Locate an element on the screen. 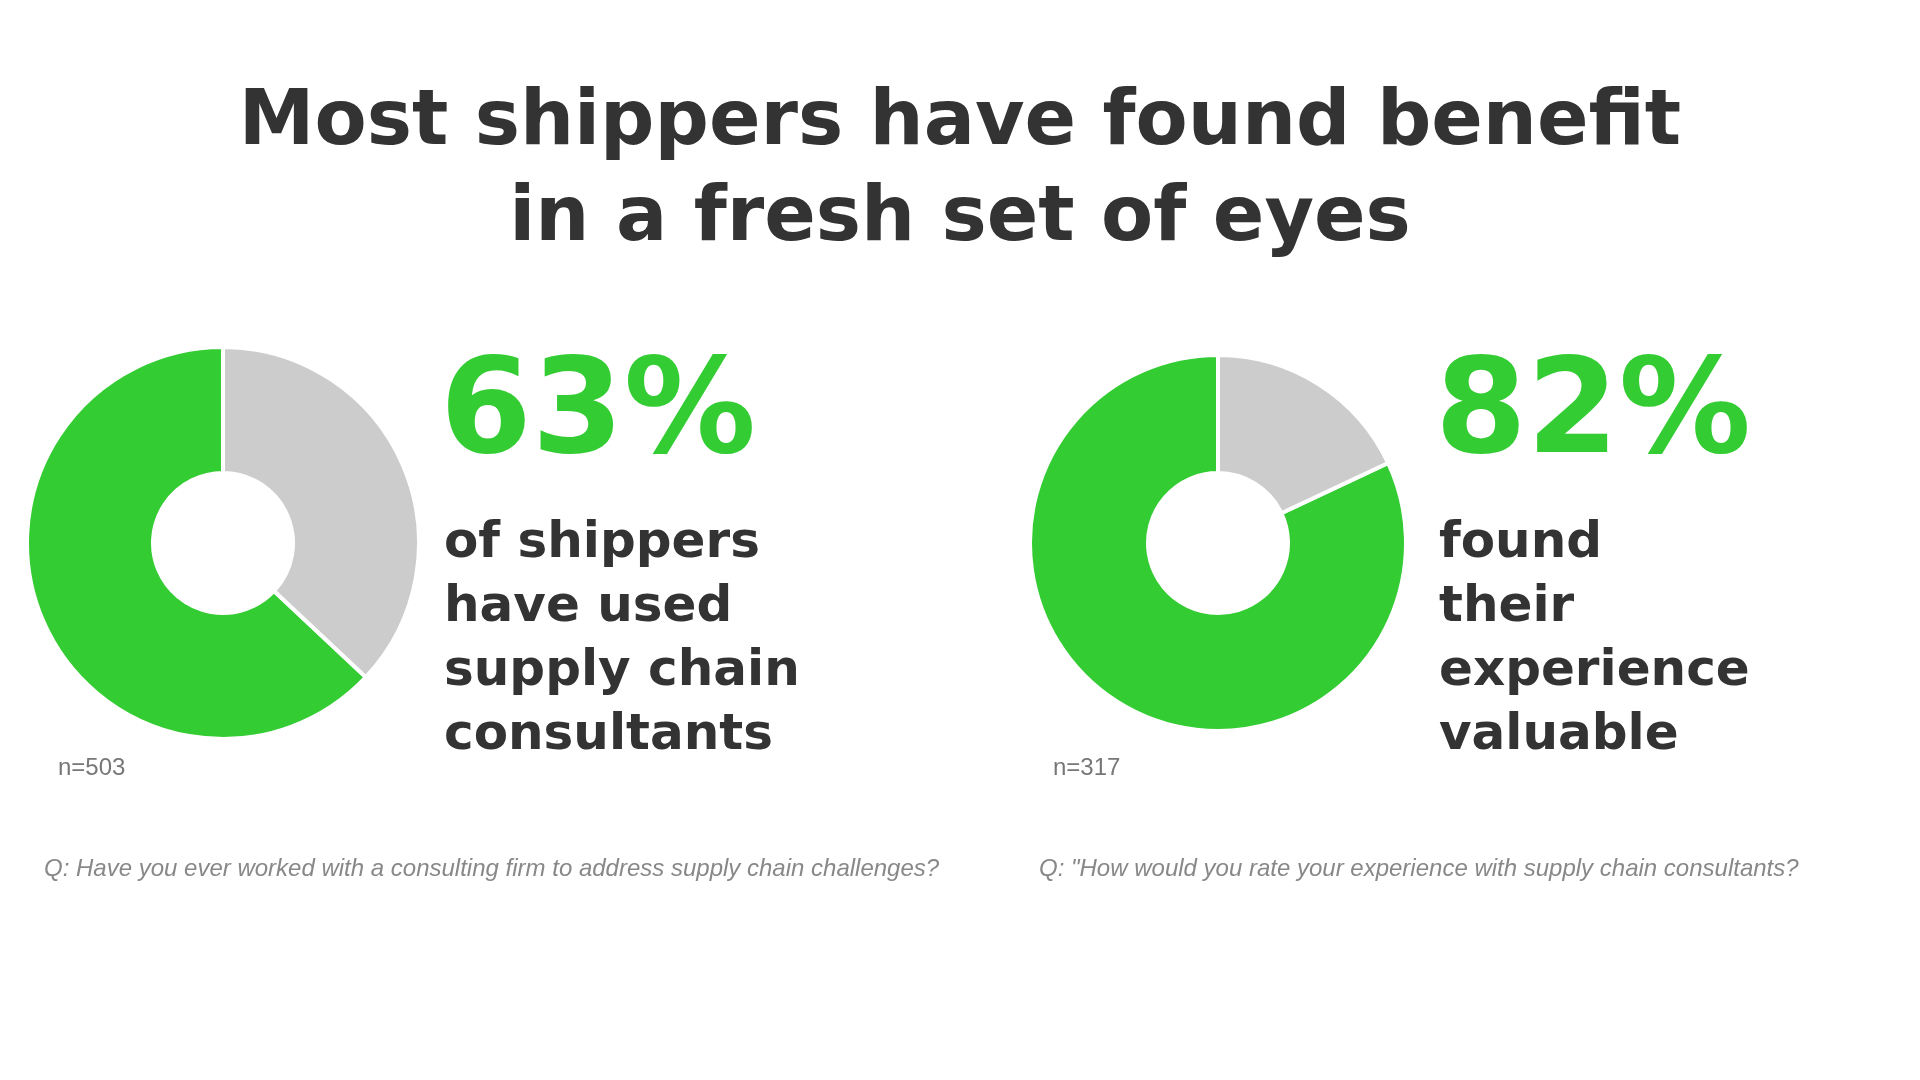  text: n=503 is located at coordinates (92, 767).